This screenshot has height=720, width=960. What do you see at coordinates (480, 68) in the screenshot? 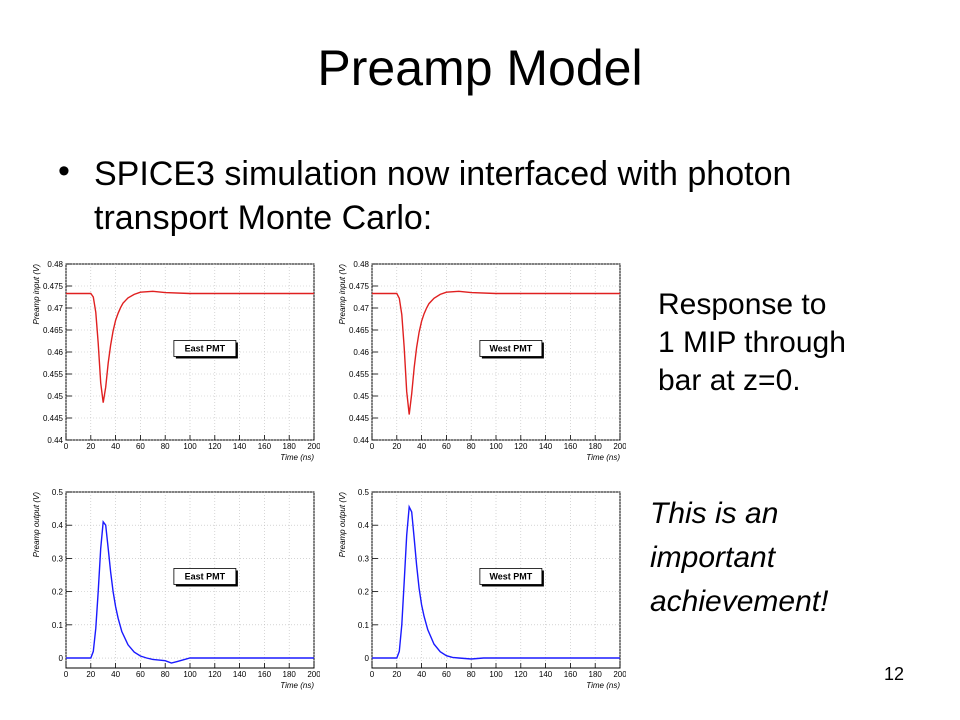
I see `slide-title: Preamp Model` at bounding box center [480, 68].